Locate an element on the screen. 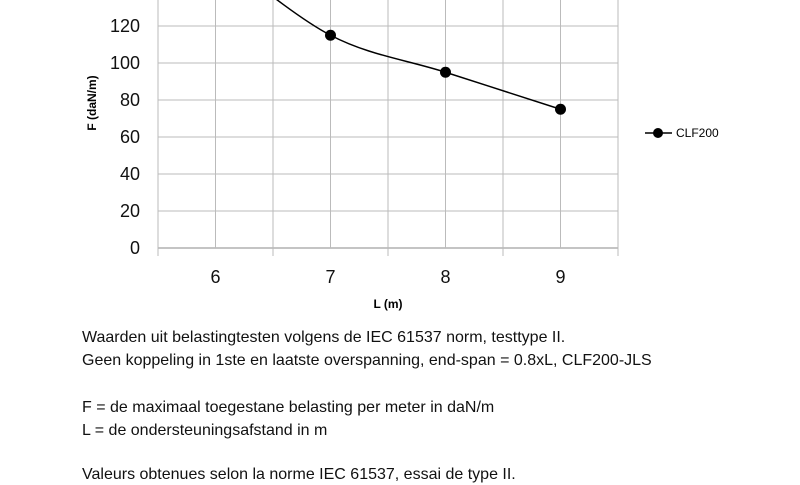  legend-marker is located at coordinates (658, 133).